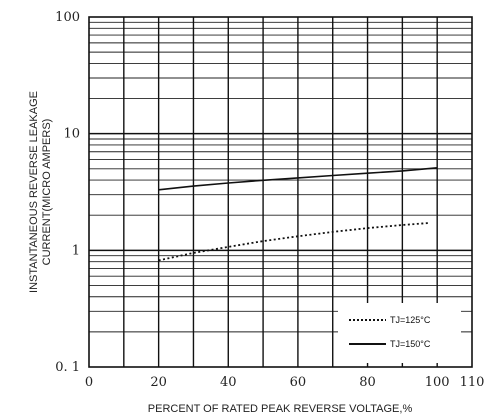  What do you see at coordinates (228, 382) in the screenshot?
I see `x-tick-label: 40` at bounding box center [228, 382].